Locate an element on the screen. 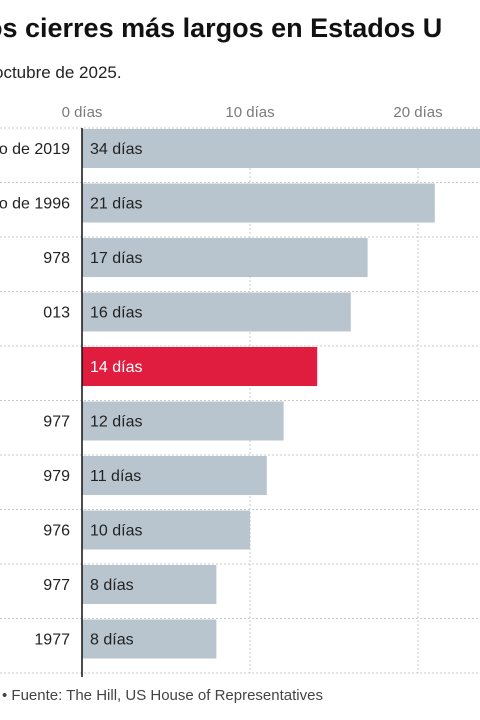 Image resolution: width=480 pixels, height=720 pixels. category-label: o de 1996 is located at coordinates (35, 204).